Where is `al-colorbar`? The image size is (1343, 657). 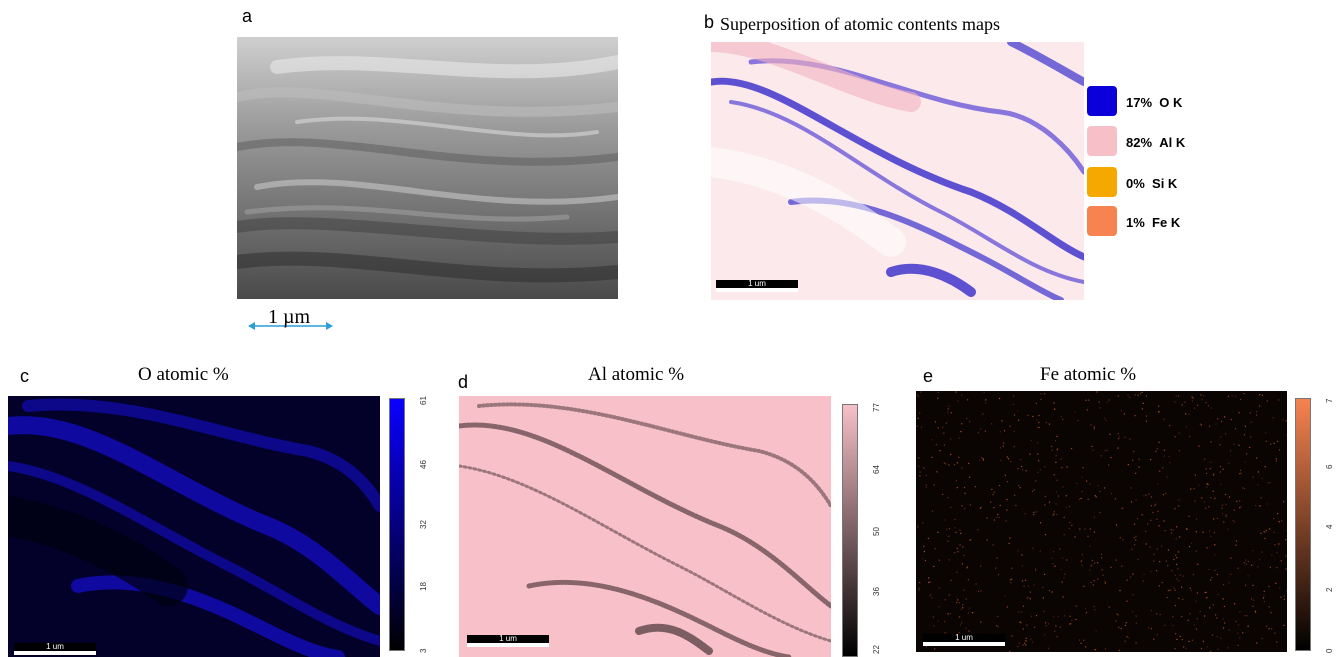 al-colorbar is located at coordinates (850, 530).